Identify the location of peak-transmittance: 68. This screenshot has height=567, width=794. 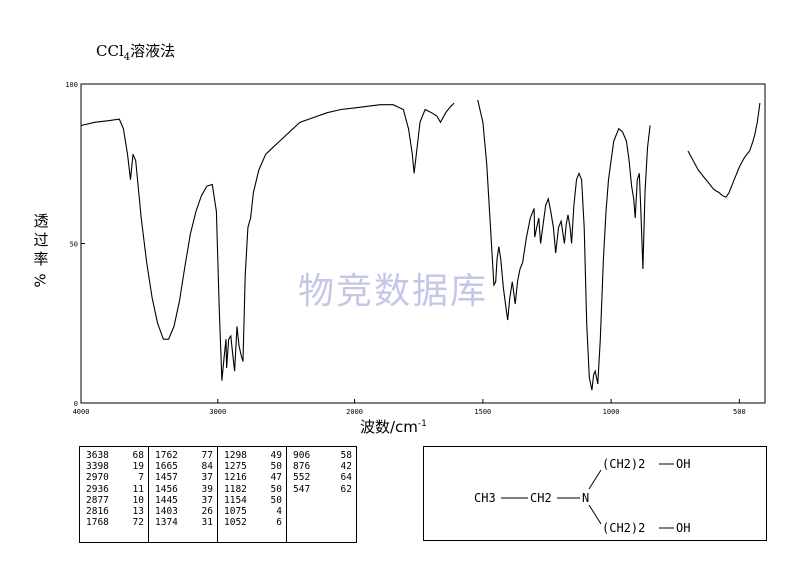
(138, 455).